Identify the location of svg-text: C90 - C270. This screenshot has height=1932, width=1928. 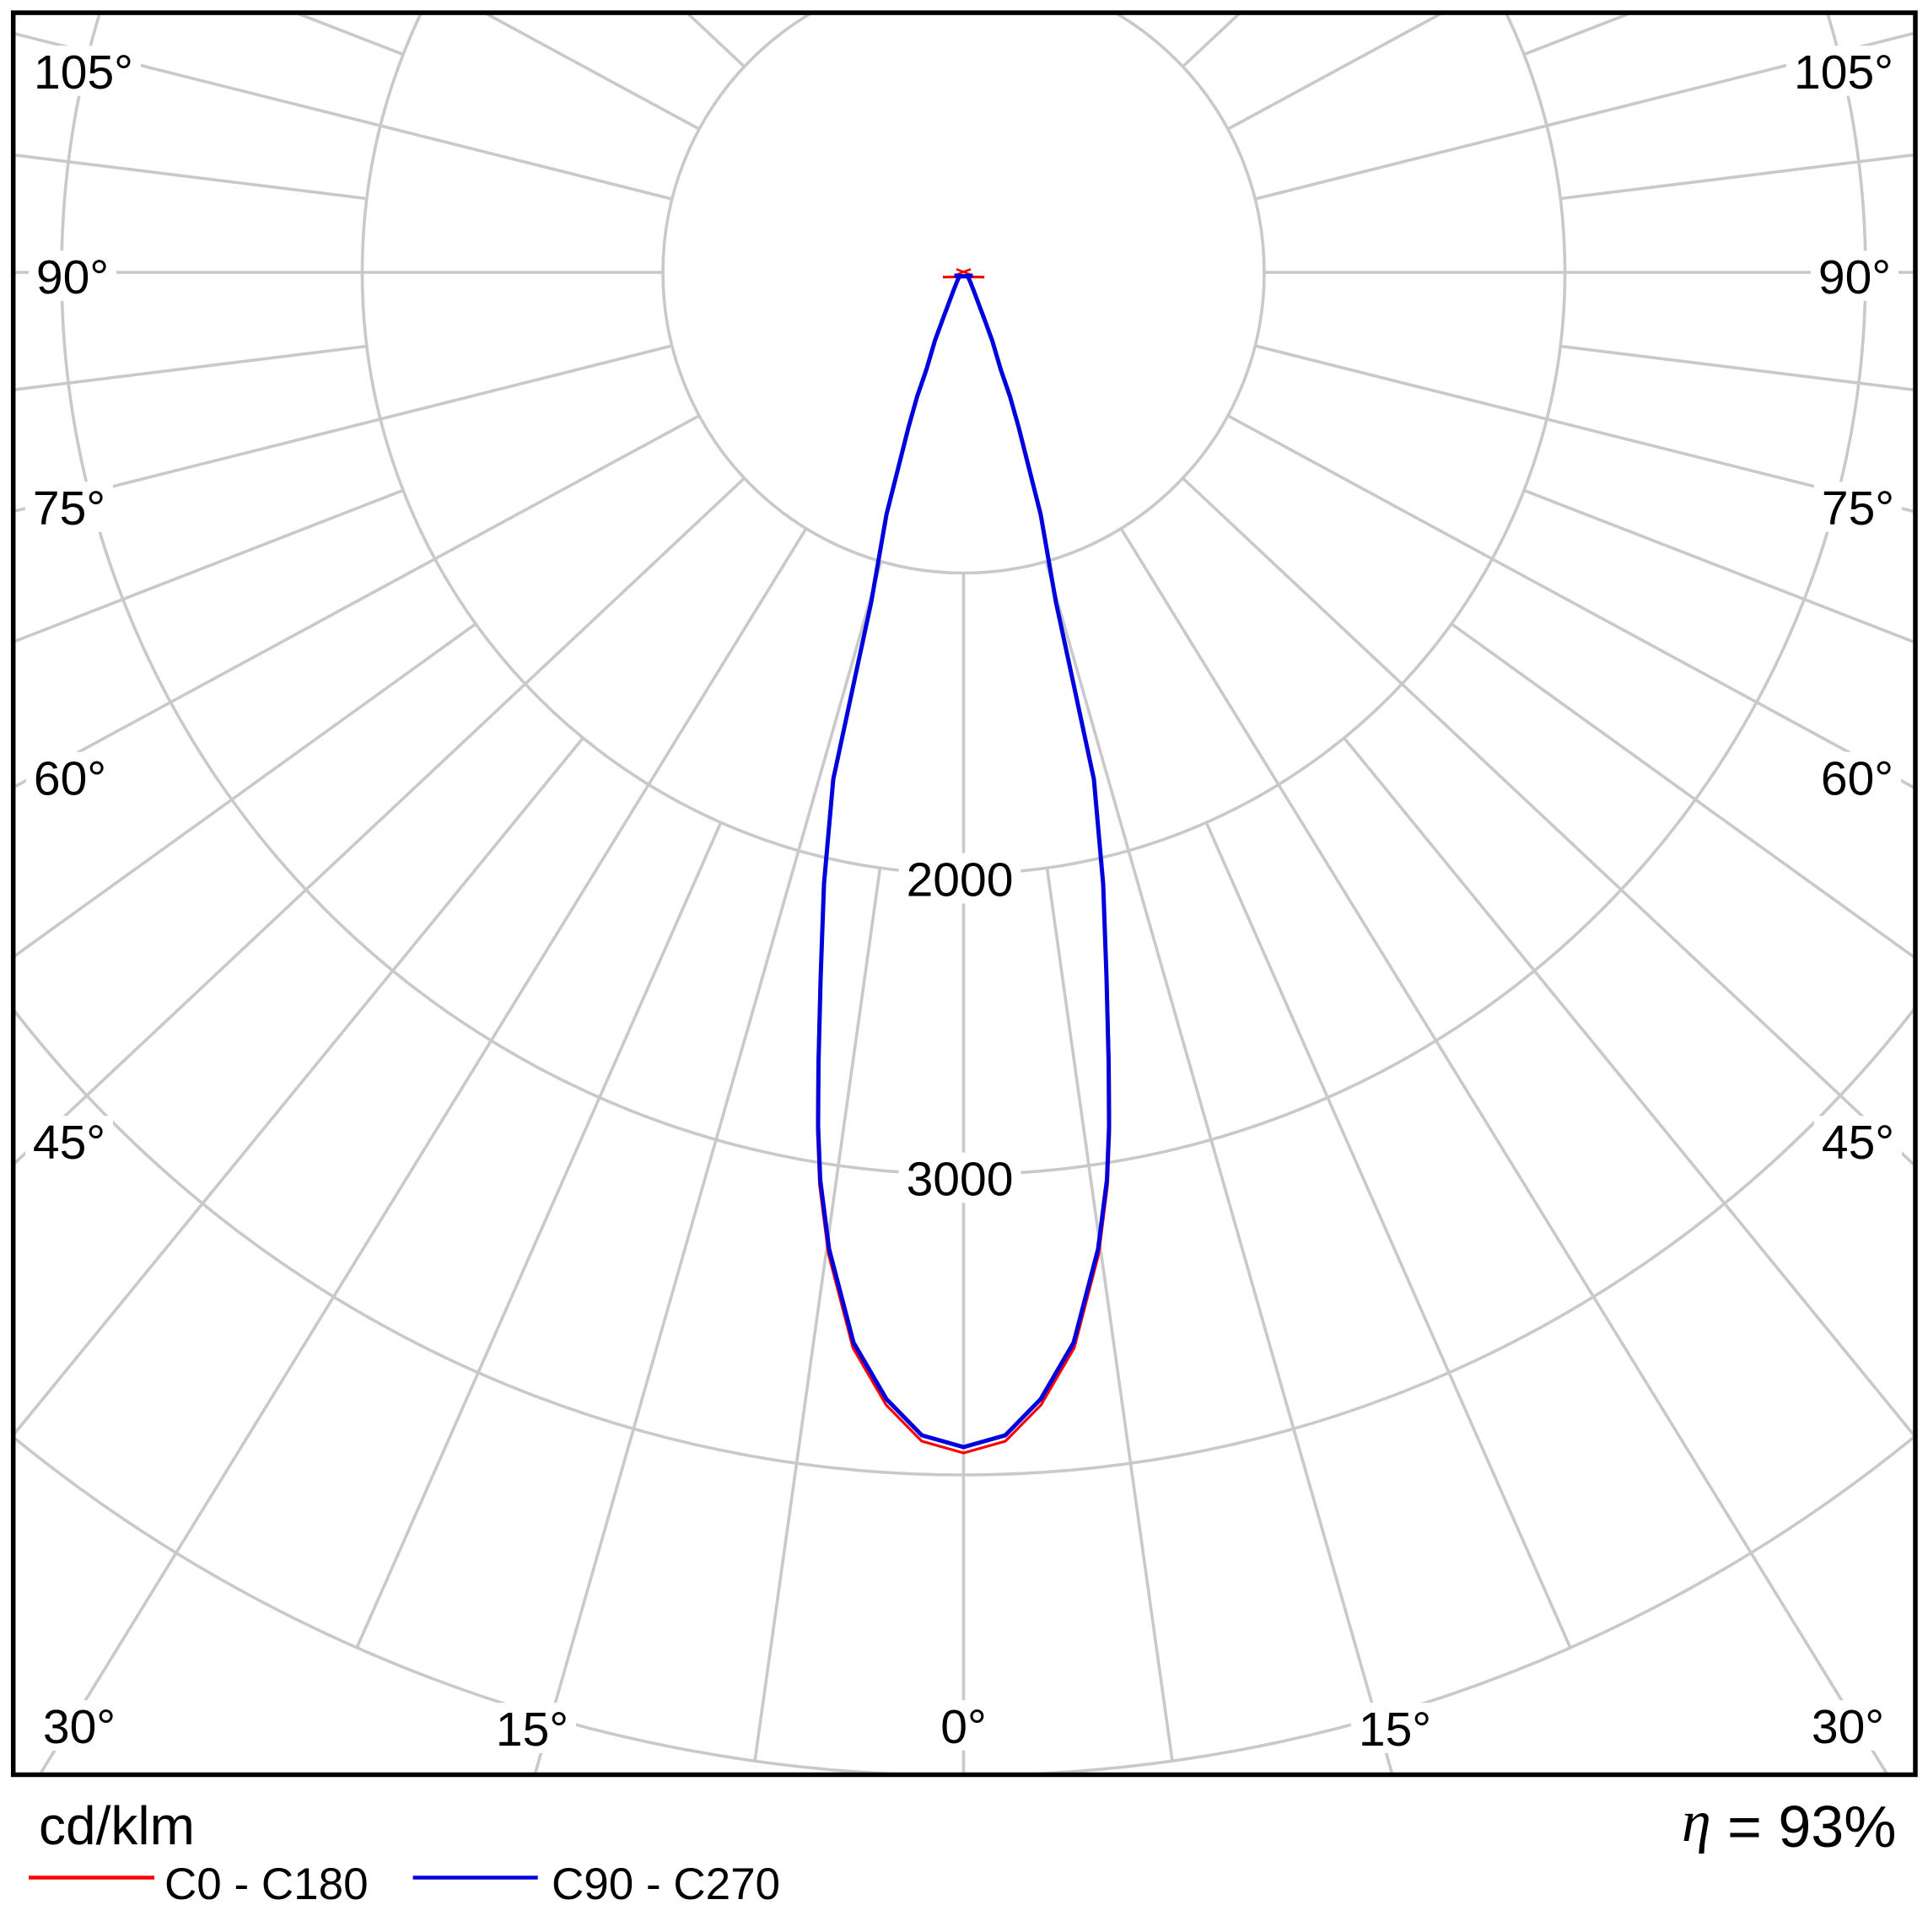
(666, 1884).